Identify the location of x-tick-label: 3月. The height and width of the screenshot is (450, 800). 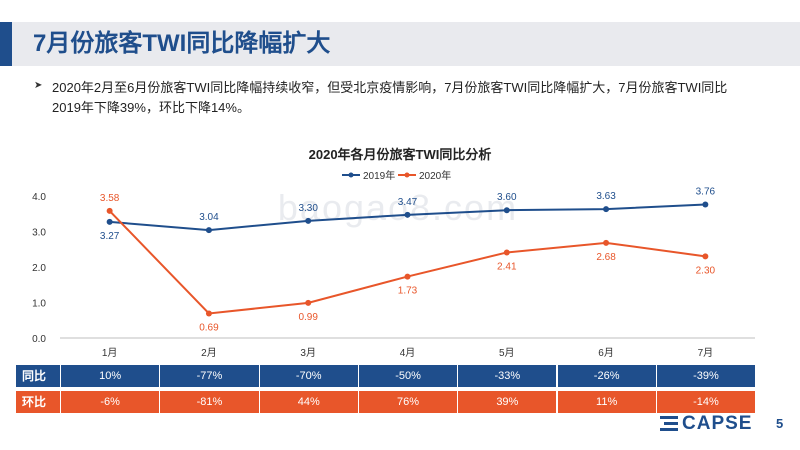
(308, 353).